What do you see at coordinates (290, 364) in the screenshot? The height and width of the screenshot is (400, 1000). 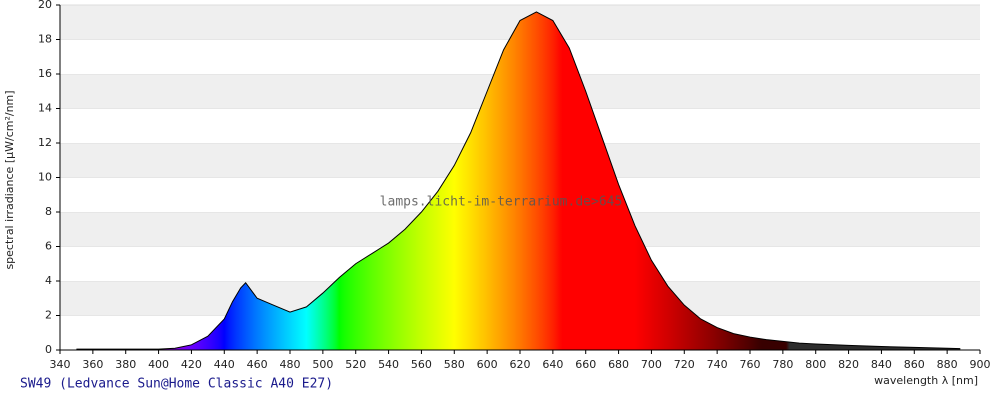 I see `x-tick-label: 480` at bounding box center [290, 364].